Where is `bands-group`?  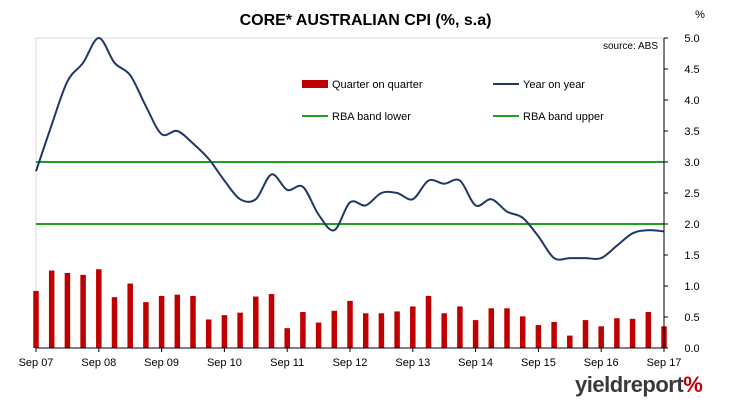
bands-group is located at coordinates (350, 193).